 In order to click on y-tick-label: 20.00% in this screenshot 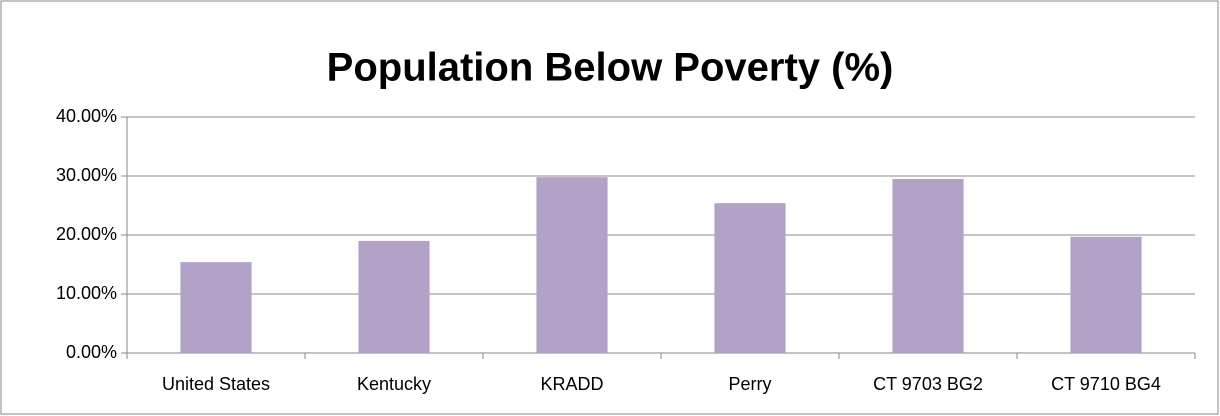, I will do `click(86, 234)`.